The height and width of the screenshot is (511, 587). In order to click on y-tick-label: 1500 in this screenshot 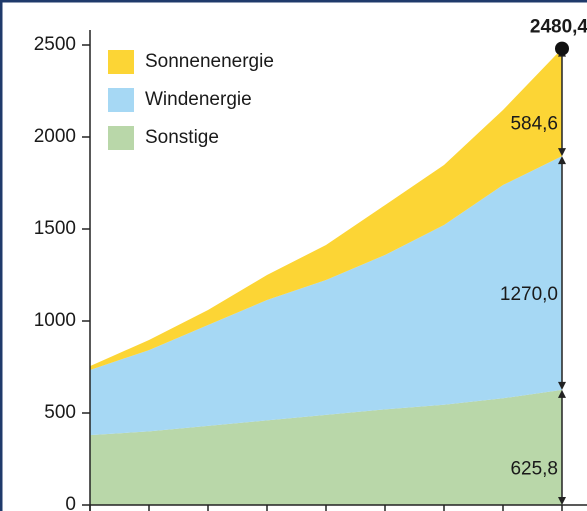, I will do `click(55, 228)`.